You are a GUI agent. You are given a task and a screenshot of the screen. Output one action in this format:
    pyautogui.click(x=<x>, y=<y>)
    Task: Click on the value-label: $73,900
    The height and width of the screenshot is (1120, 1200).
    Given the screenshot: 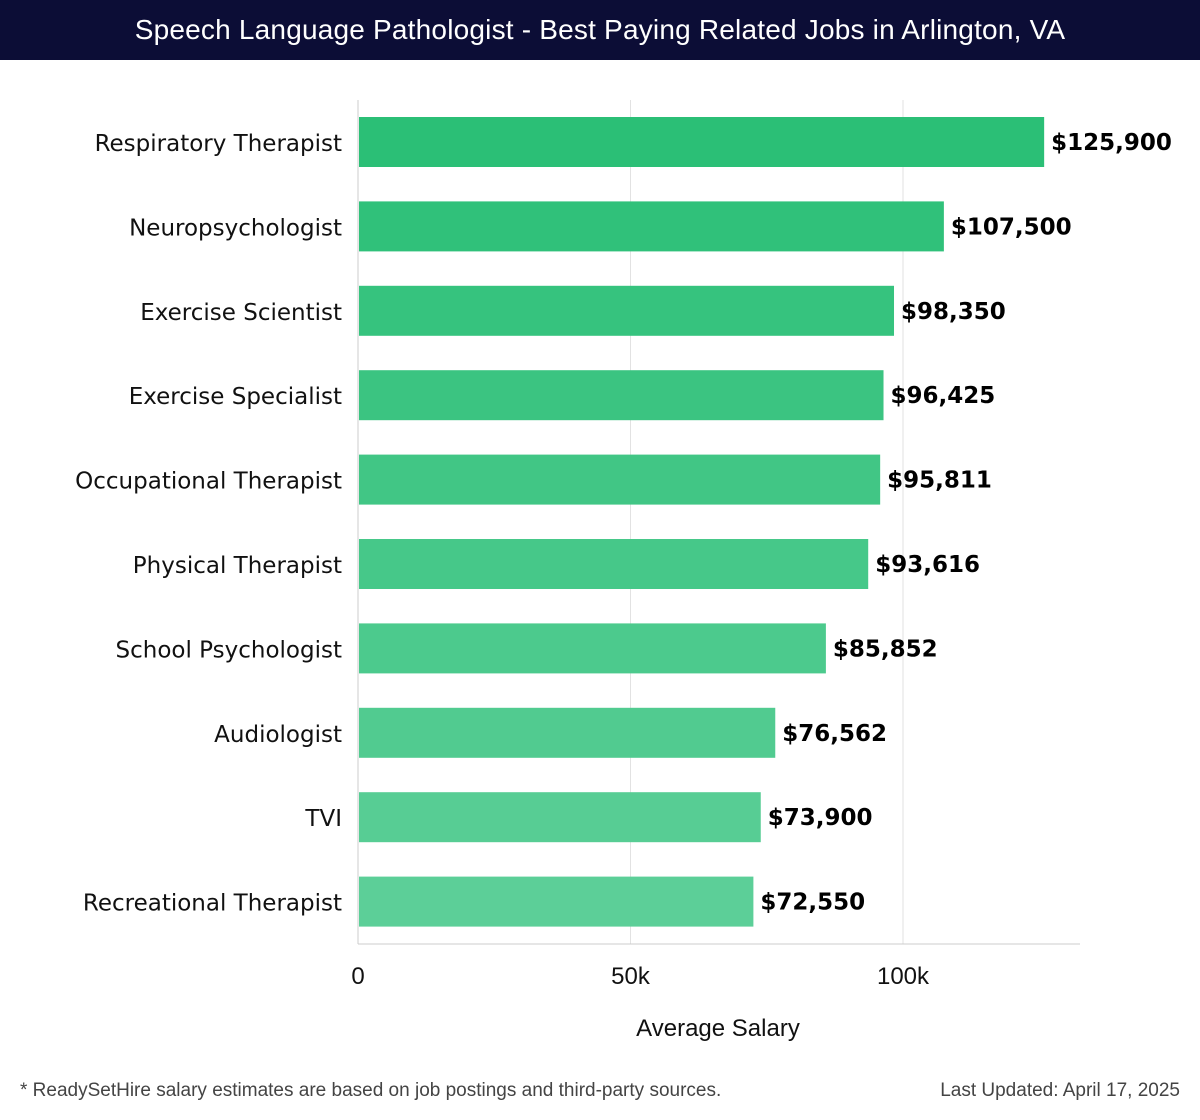 What is the action you would take?
    pyautogui.click(x=820, y=818)
    